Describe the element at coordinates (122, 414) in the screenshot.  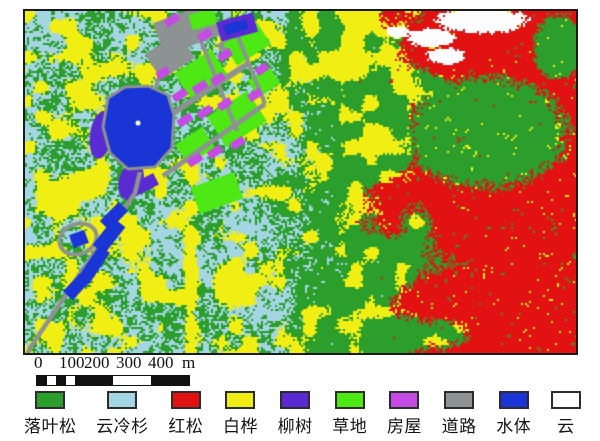
I see `legend-item-sprucefir: 云冷杉` at that location.